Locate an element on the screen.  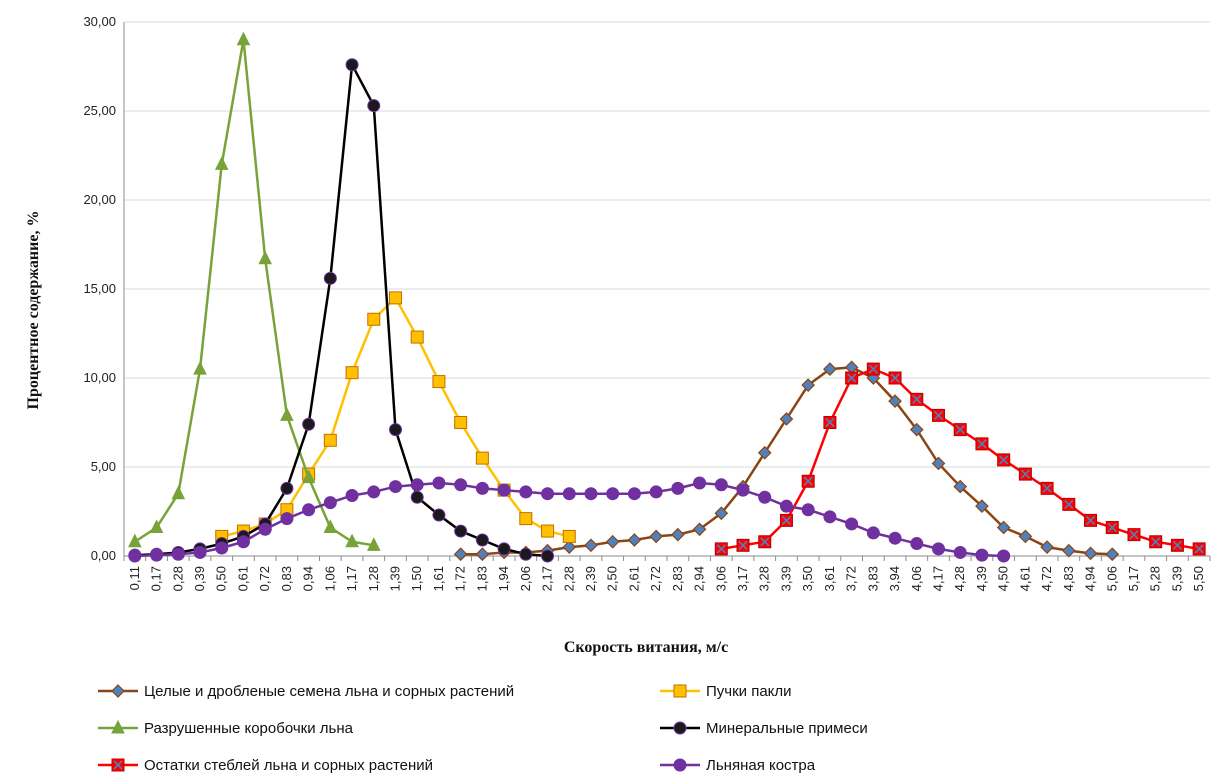
y-tick-label: 30,00 is located at coordinates (99, 21).